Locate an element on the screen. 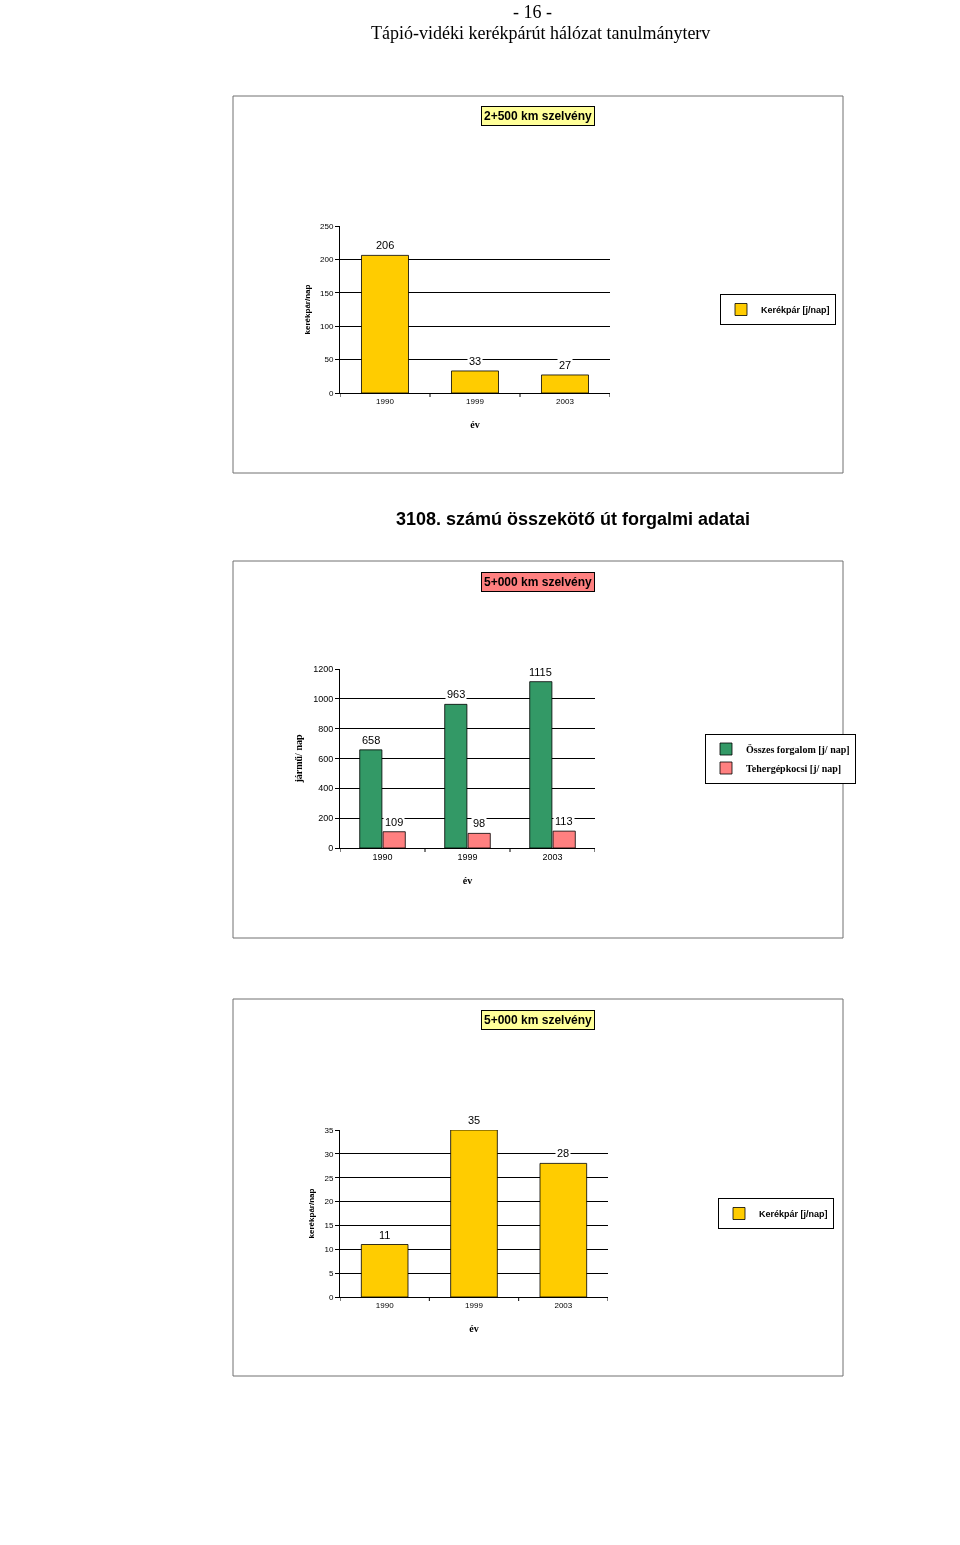  y-tick-label: 600 is located at coordinates (326, 758).